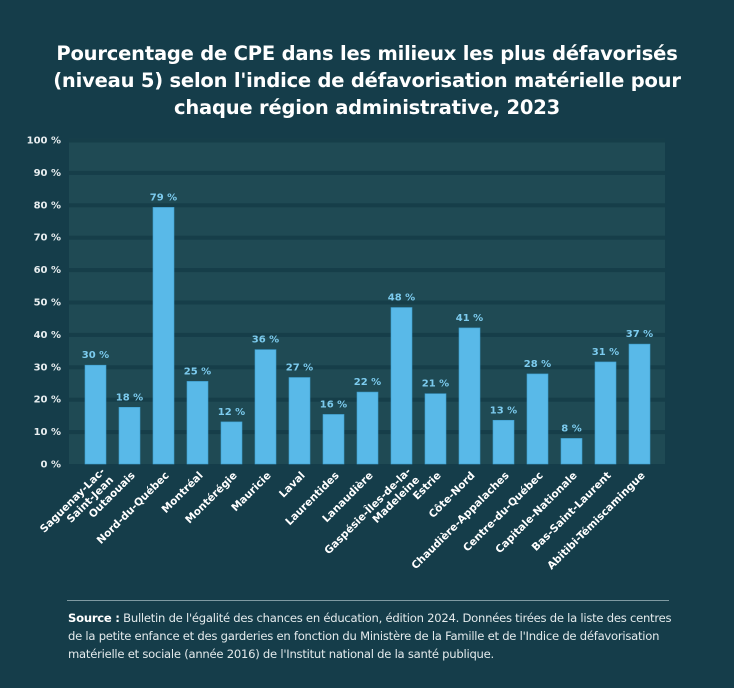 The image size is (734, 688). I want to click on y-tick-label: 80 %, so click(47, 205).